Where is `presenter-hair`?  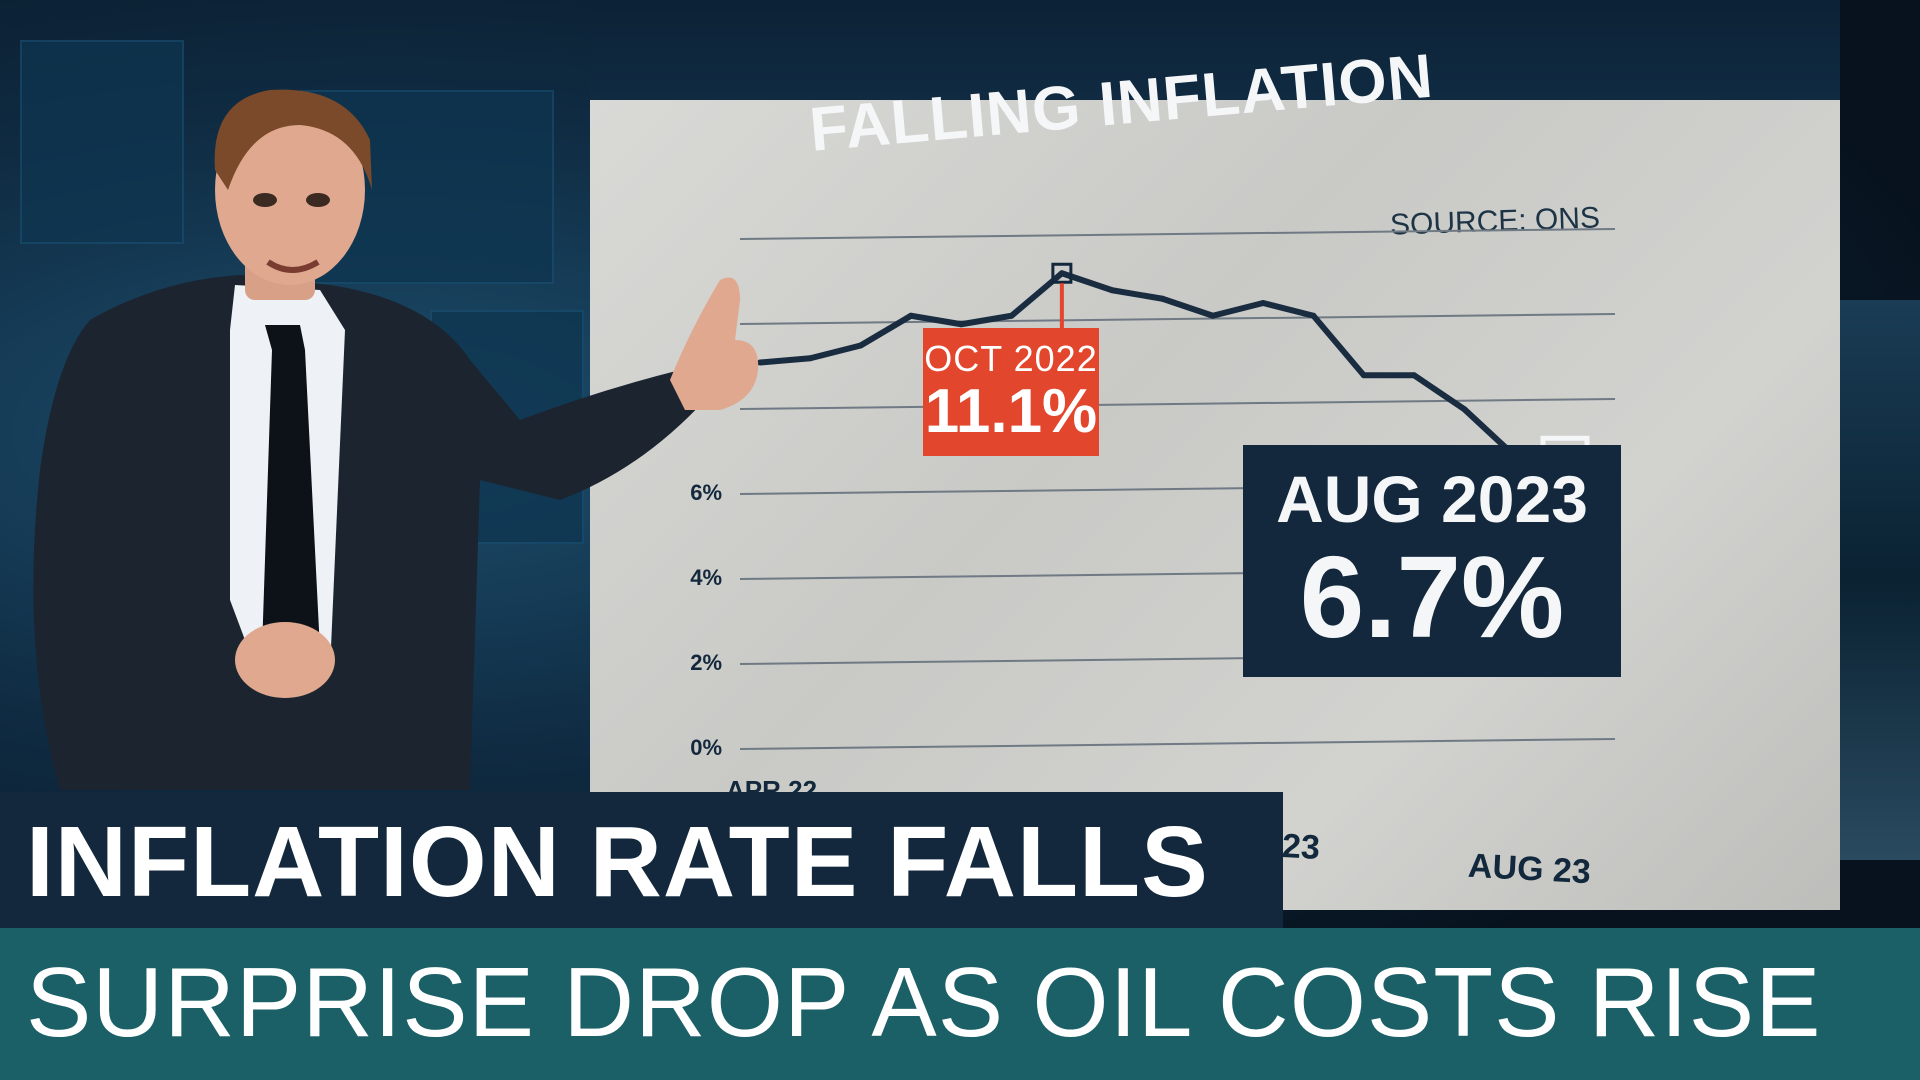 presenter-hair is located at coordinates (293, 139).